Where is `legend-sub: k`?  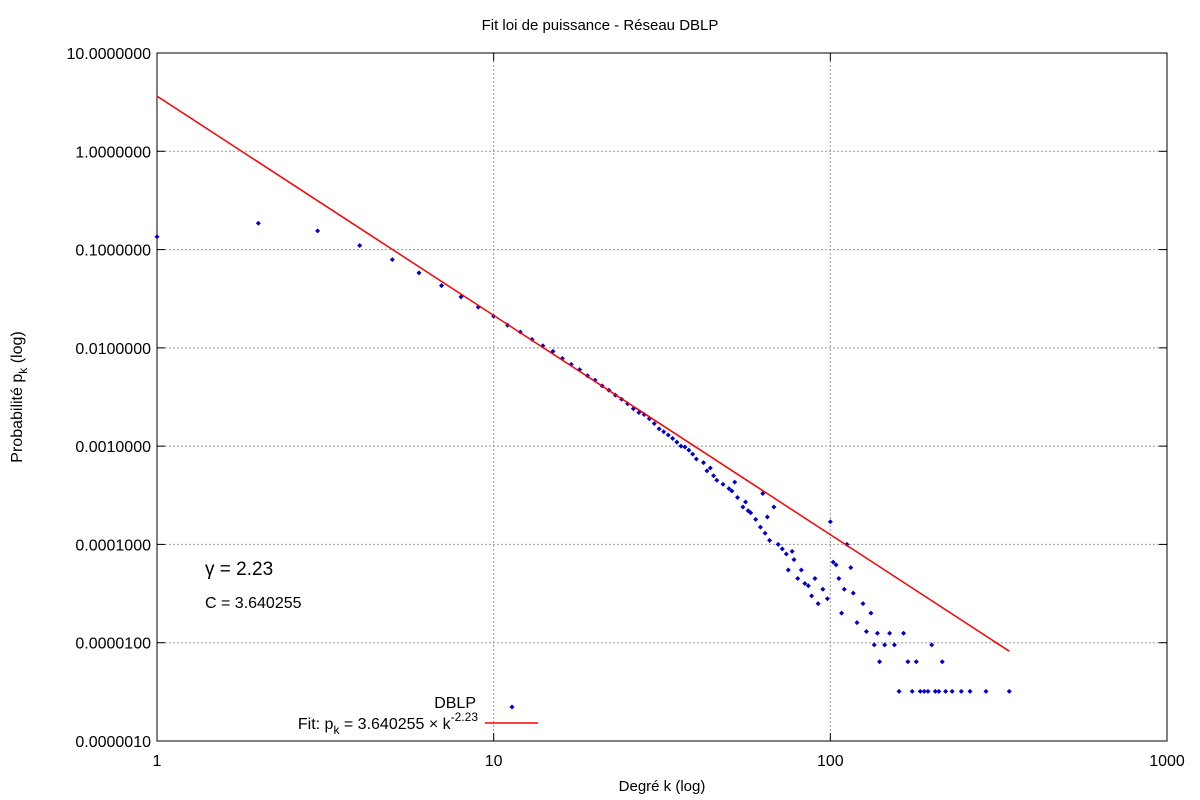 legend-sub: k is located at coordinates (336, 730).